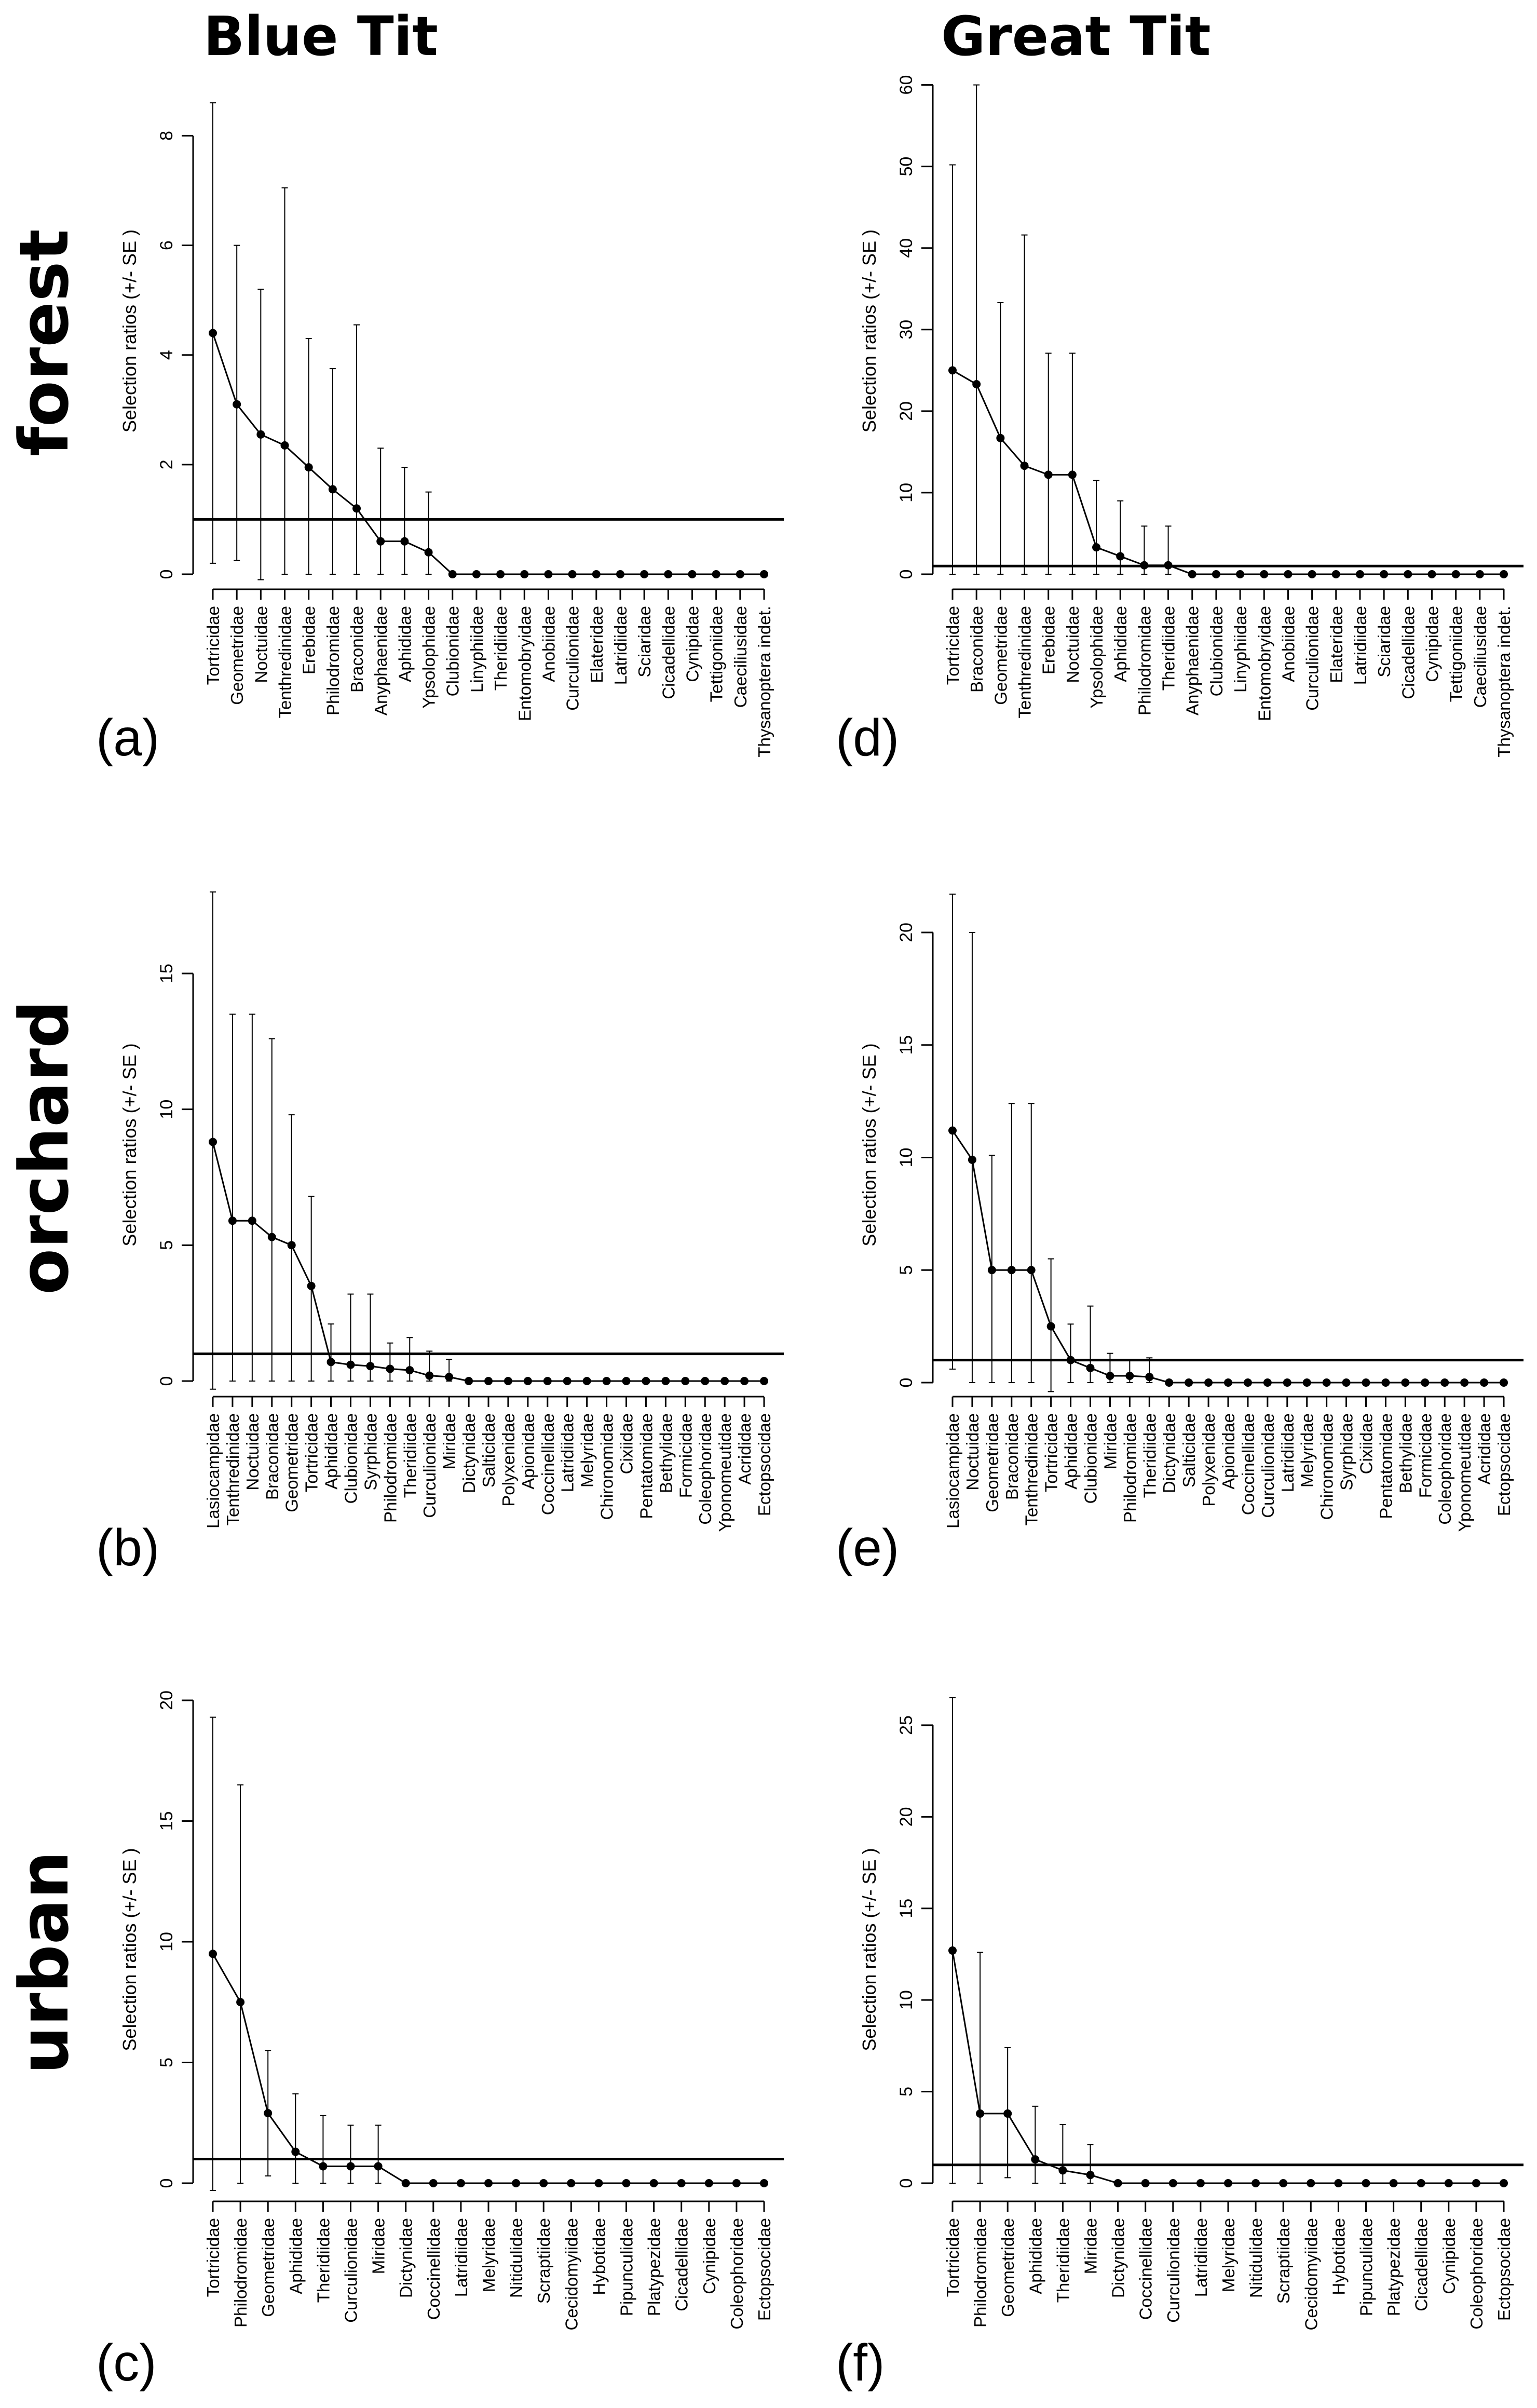  Describe the element at coordinates (860, 2363) in the screenshot. I see `panel-letter: (f)` at that location.